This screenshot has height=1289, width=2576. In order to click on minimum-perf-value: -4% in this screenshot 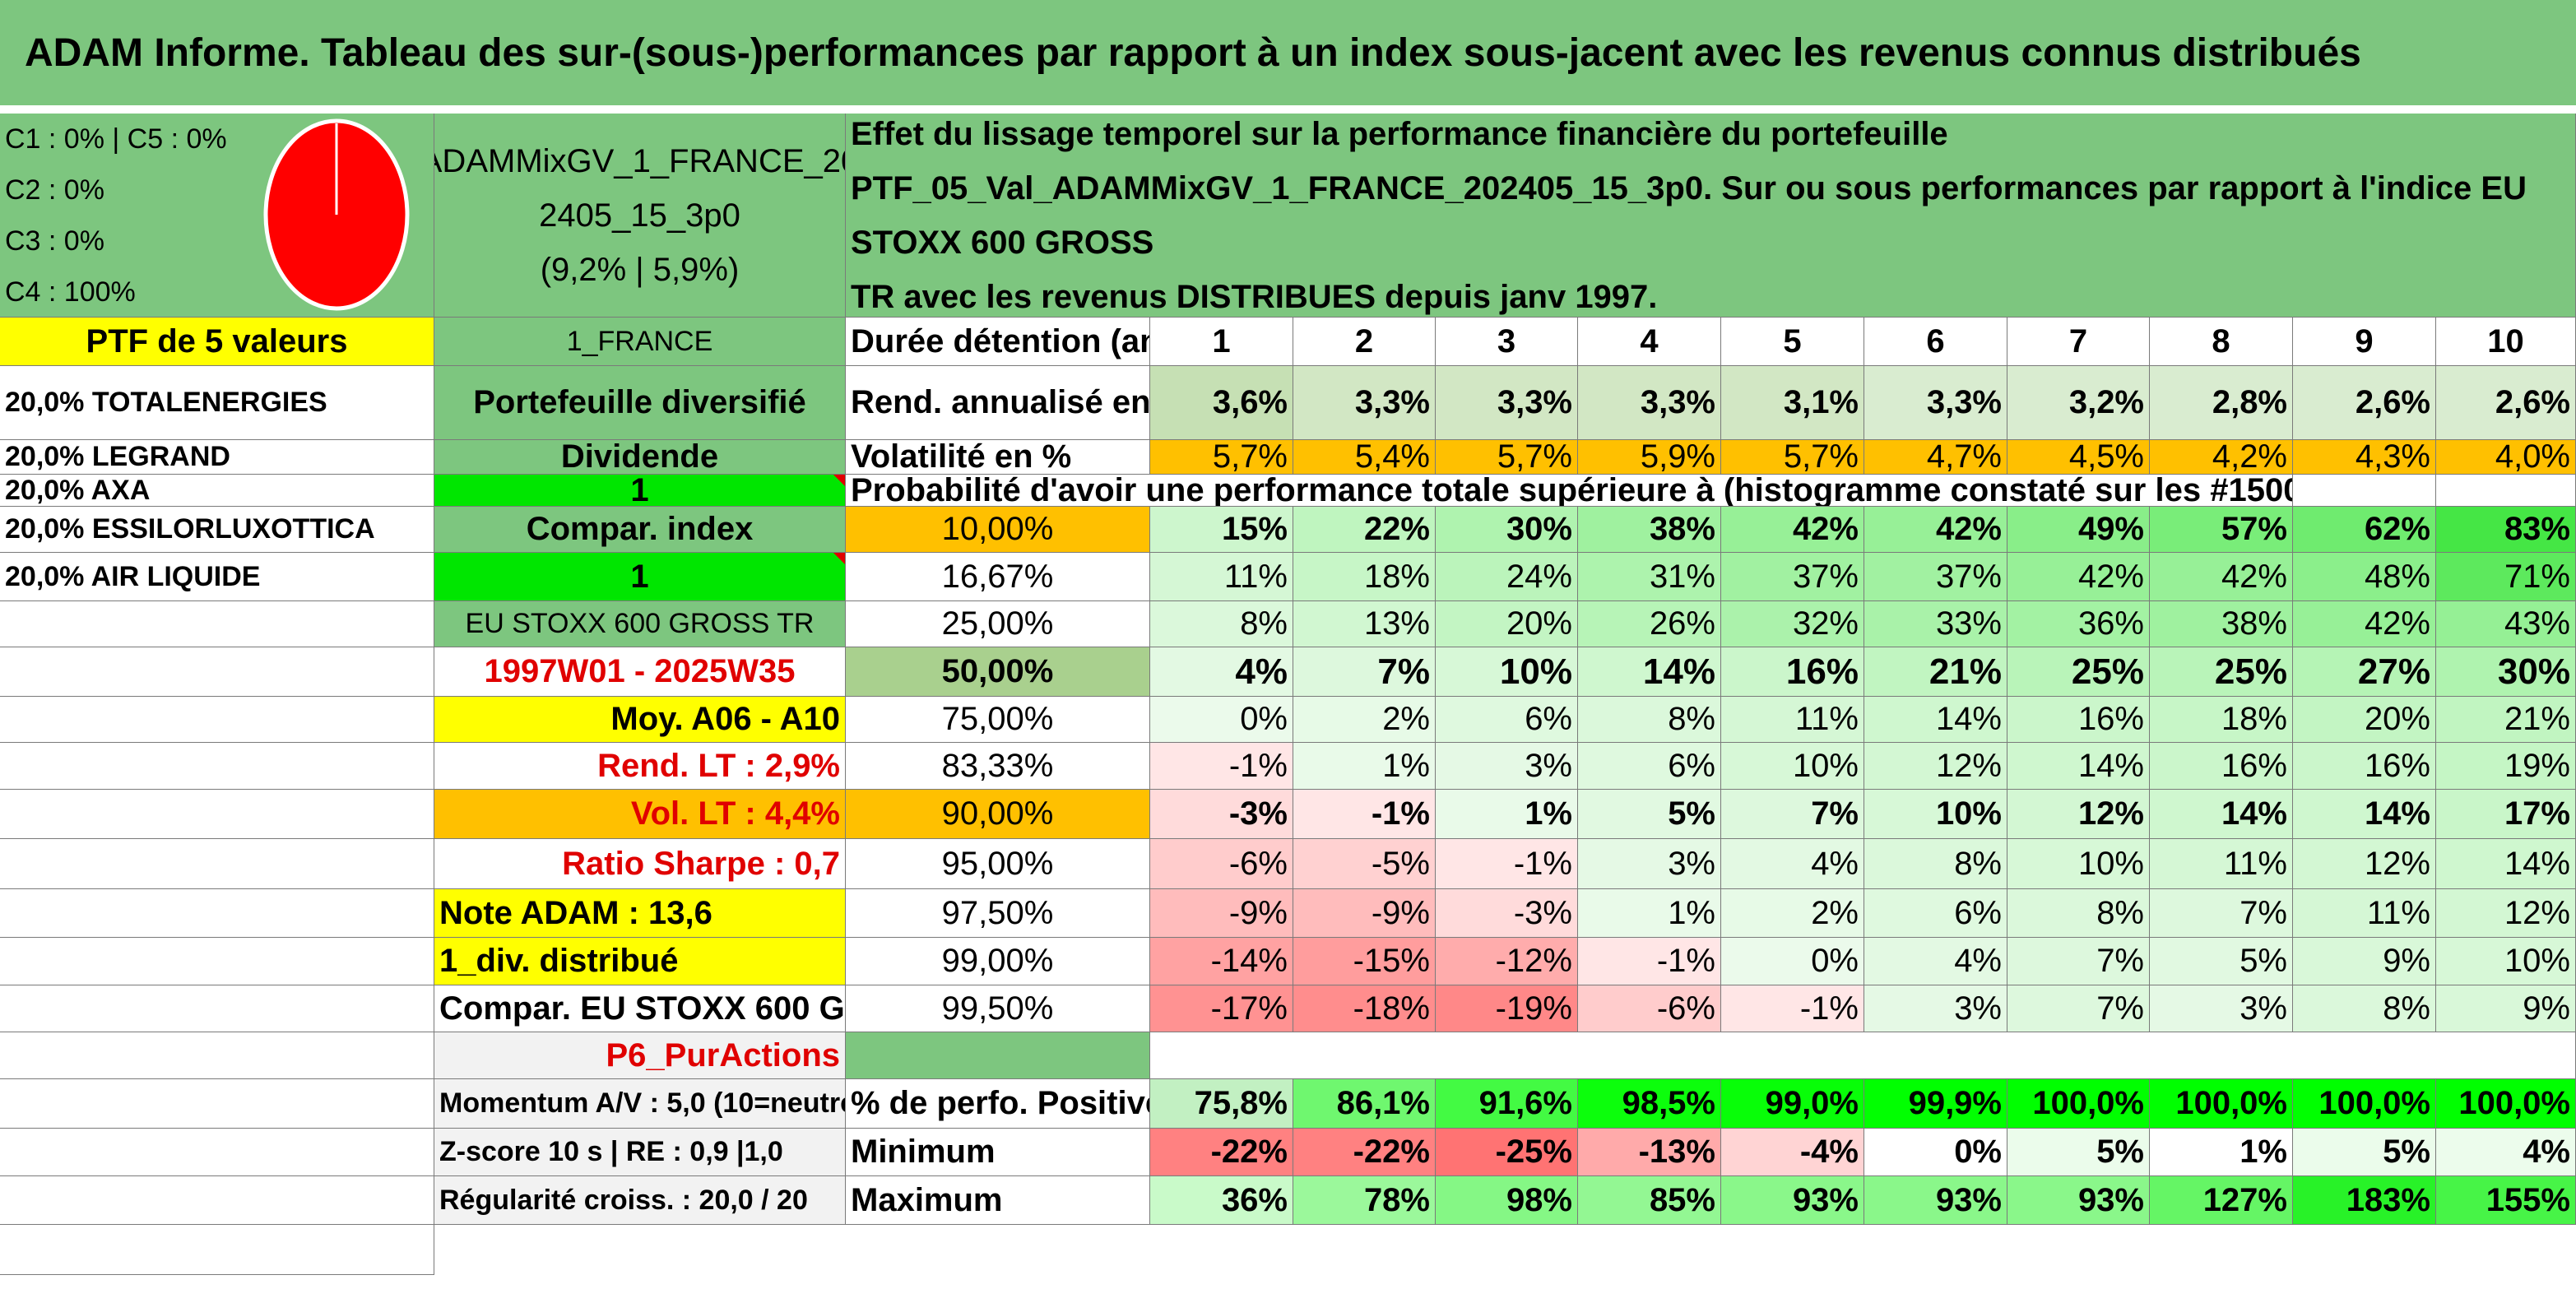, I will do `click(1793, 1152)`.